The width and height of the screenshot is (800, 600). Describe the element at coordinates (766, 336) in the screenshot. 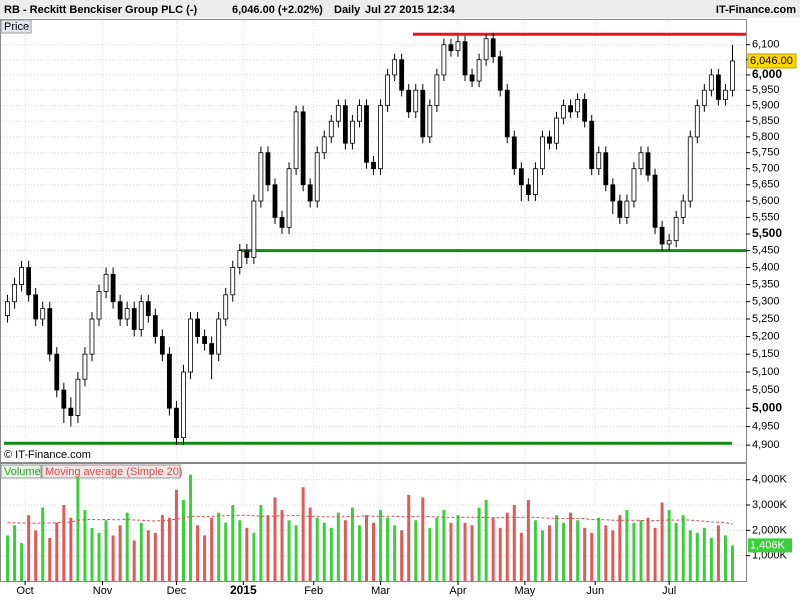

I see `y-tick-label: 5,200` at that location.